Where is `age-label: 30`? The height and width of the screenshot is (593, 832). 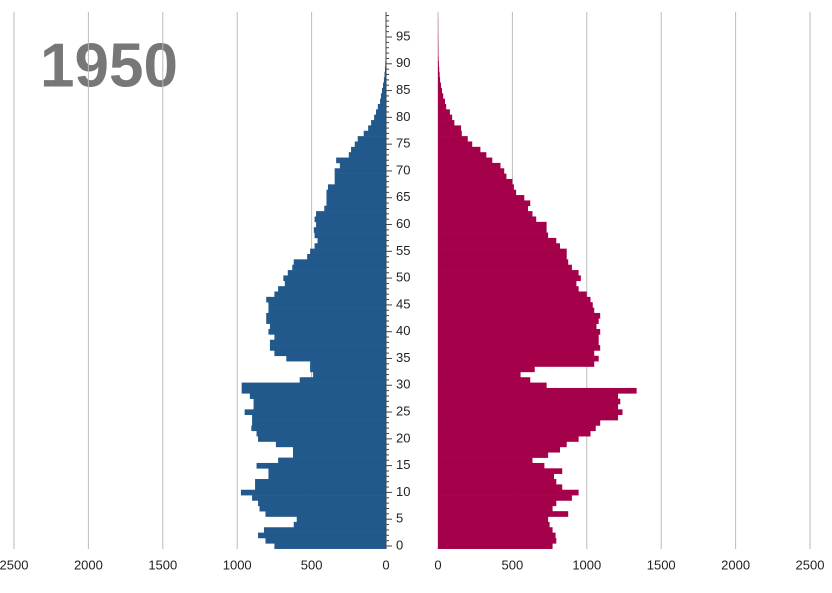 age-label: 30 is located at coordinates (403, 384).